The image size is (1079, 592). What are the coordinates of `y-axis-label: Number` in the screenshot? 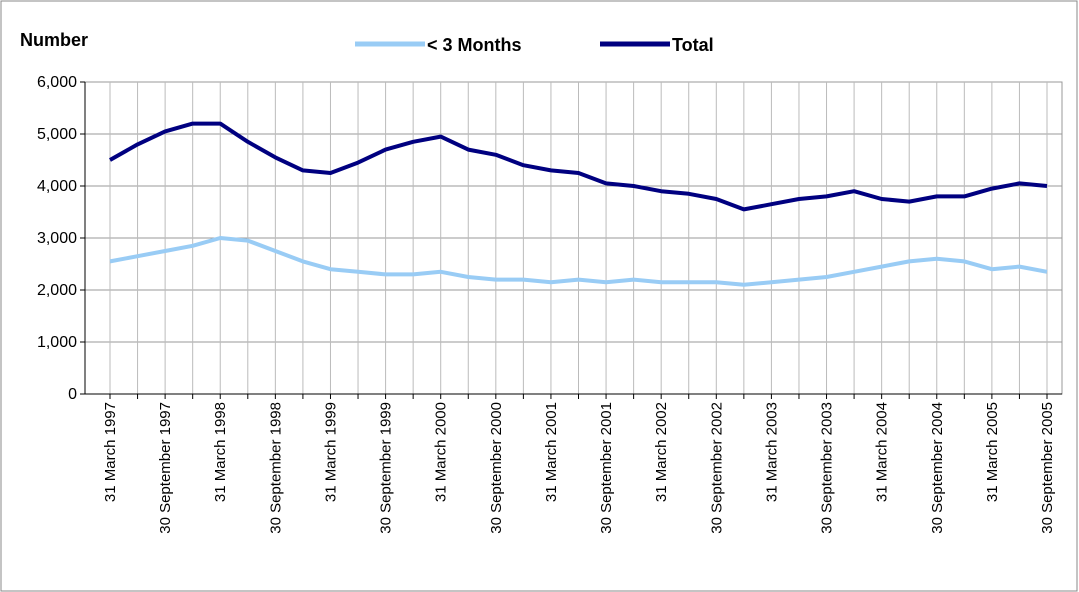 It's located at (54, 40).